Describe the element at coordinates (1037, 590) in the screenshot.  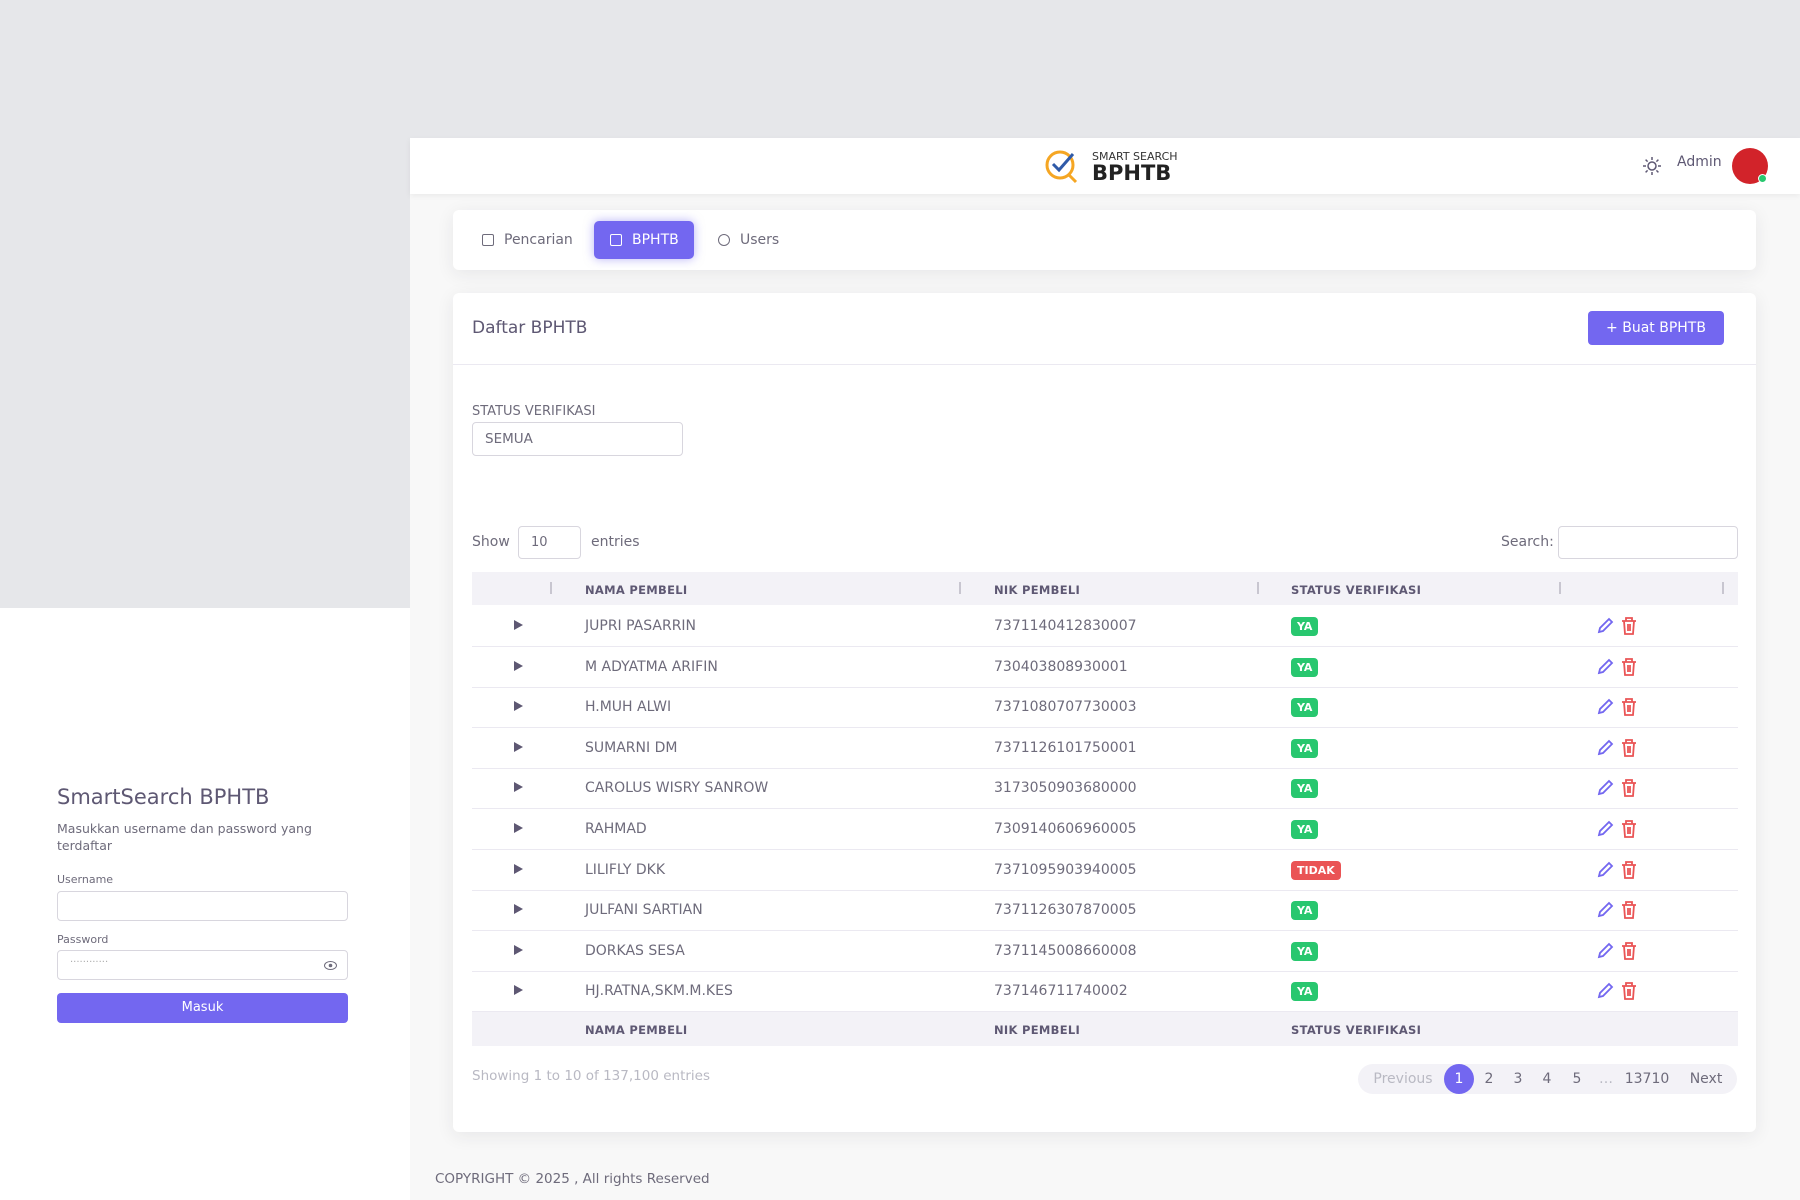
I see `column-header: NIK PEMBELI` at that location.